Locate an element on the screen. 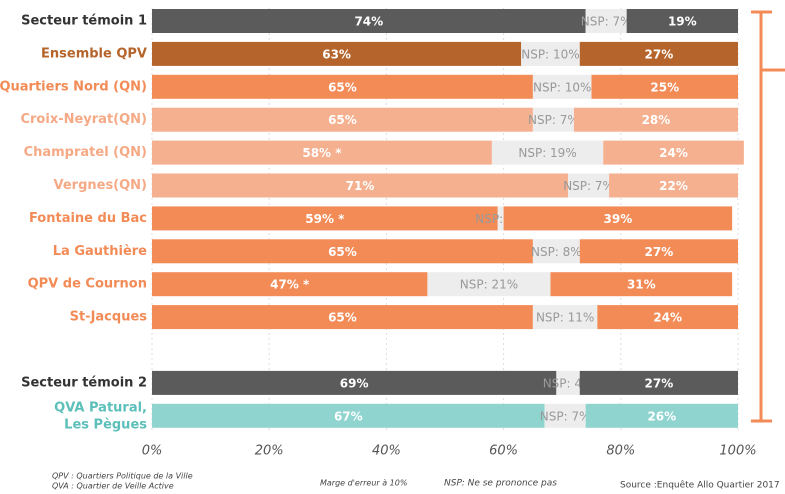 The width and height of the screenshot is (785, 494). value-label: 71% is located at coordinates (360, 186).